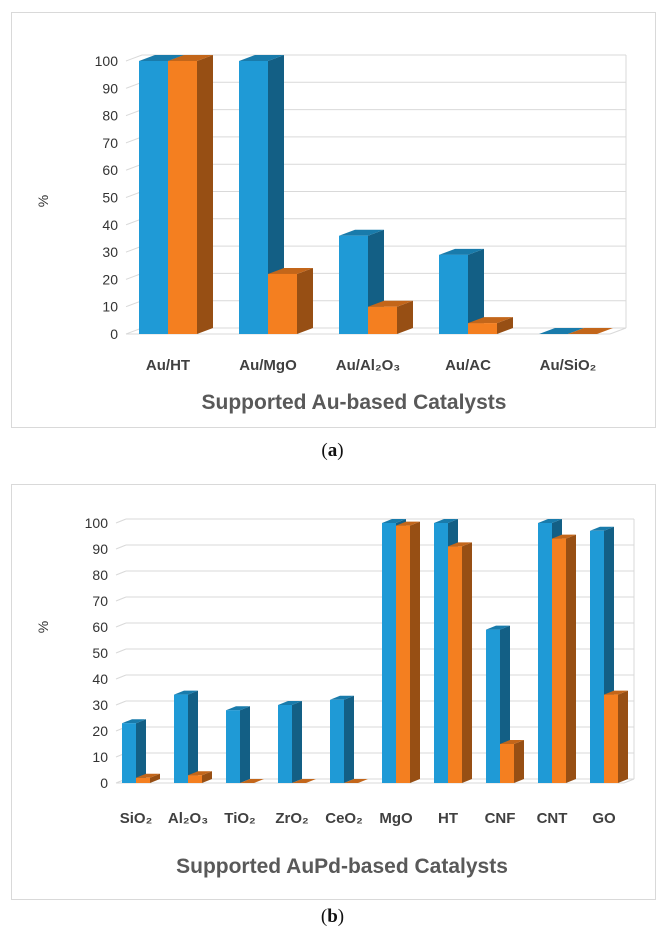  Describe the element at coordinates (110, 279) in the screenshot. I see `y-tick-label: 20` at that location.